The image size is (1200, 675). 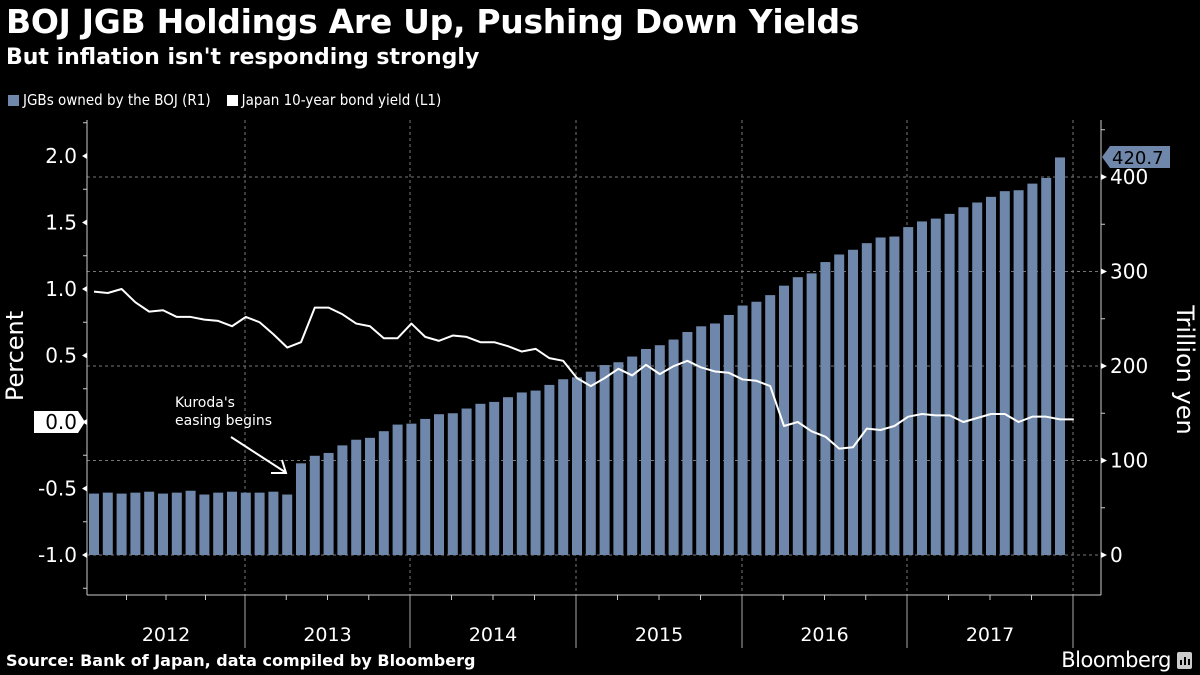 What do you see at coordinates (990, 635) in the screenshot?
I see `x-tick-label: 2017` at bounding box center [990, 635].